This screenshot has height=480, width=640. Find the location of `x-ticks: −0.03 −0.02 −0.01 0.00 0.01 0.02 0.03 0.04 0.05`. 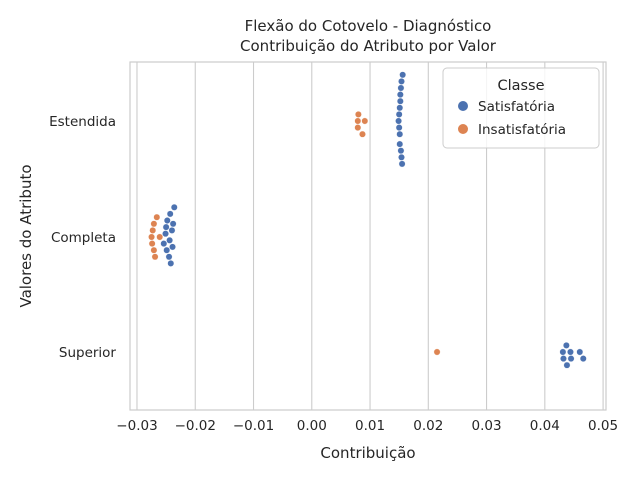

x-ticks: −0.03 −0.02 −0.01 0.00 0.01 0.02 0.03 0.04 0.05 is located at coordinates (367, 426).